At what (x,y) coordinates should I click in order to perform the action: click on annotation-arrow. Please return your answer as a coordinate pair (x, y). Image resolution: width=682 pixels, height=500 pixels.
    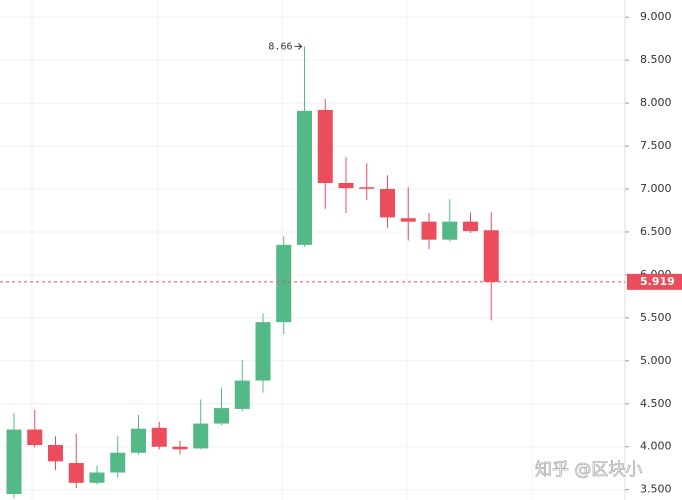
    Looking at the image, I should click on (298, 46).